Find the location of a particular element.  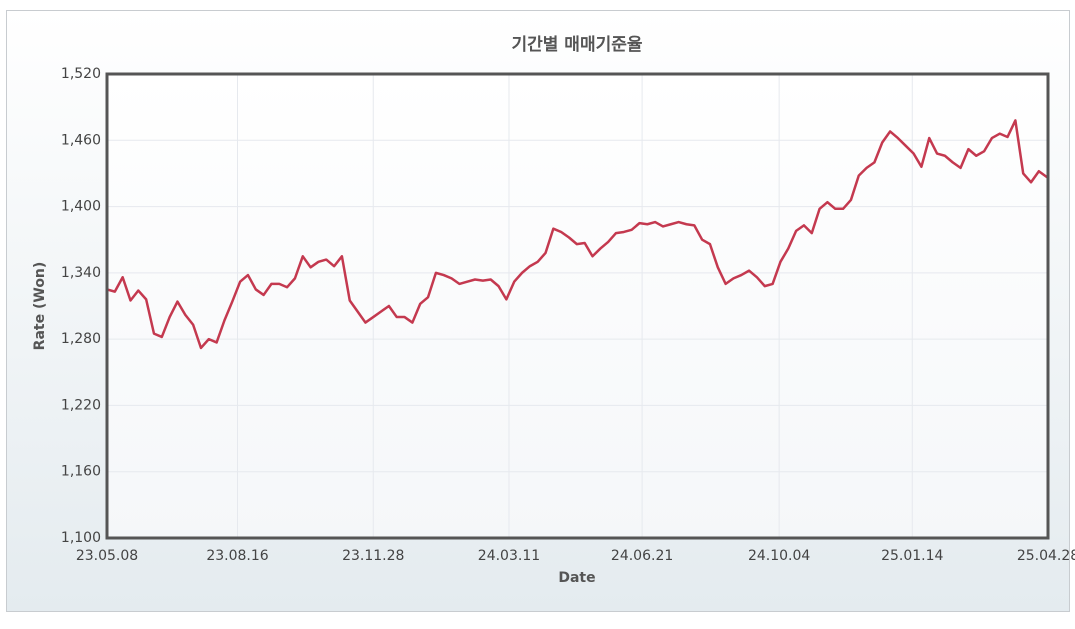

x-tick-label: 25.04.28 is located at coordinates (1046, 556).